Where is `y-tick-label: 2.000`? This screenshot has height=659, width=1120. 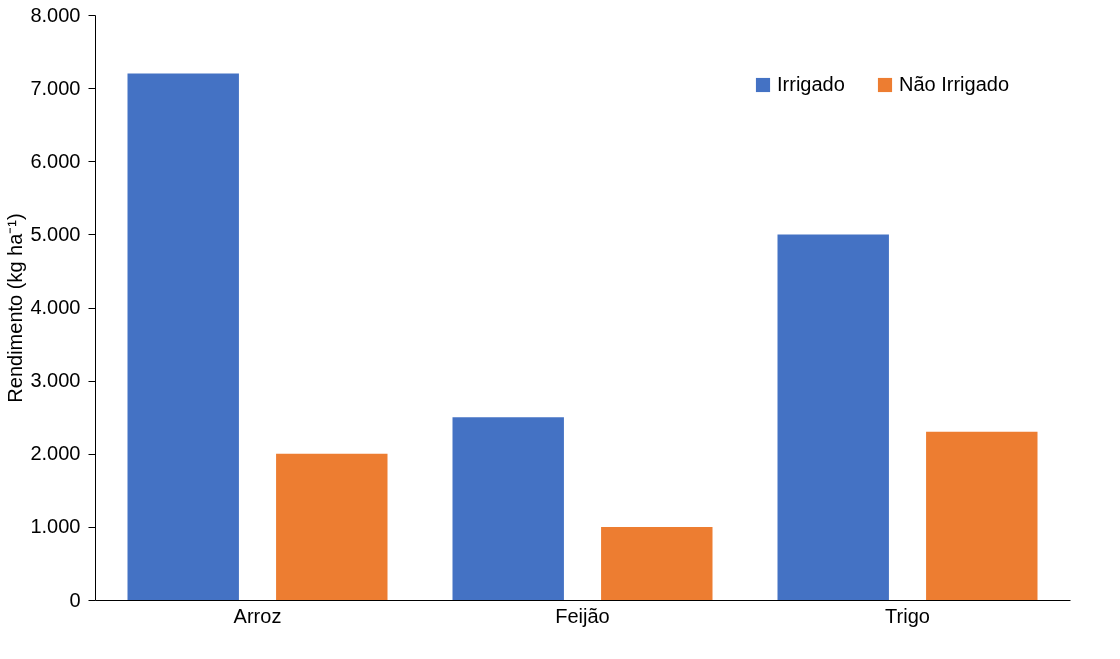 y-tick-label: 2.000 is located at coordinates (55, 453).